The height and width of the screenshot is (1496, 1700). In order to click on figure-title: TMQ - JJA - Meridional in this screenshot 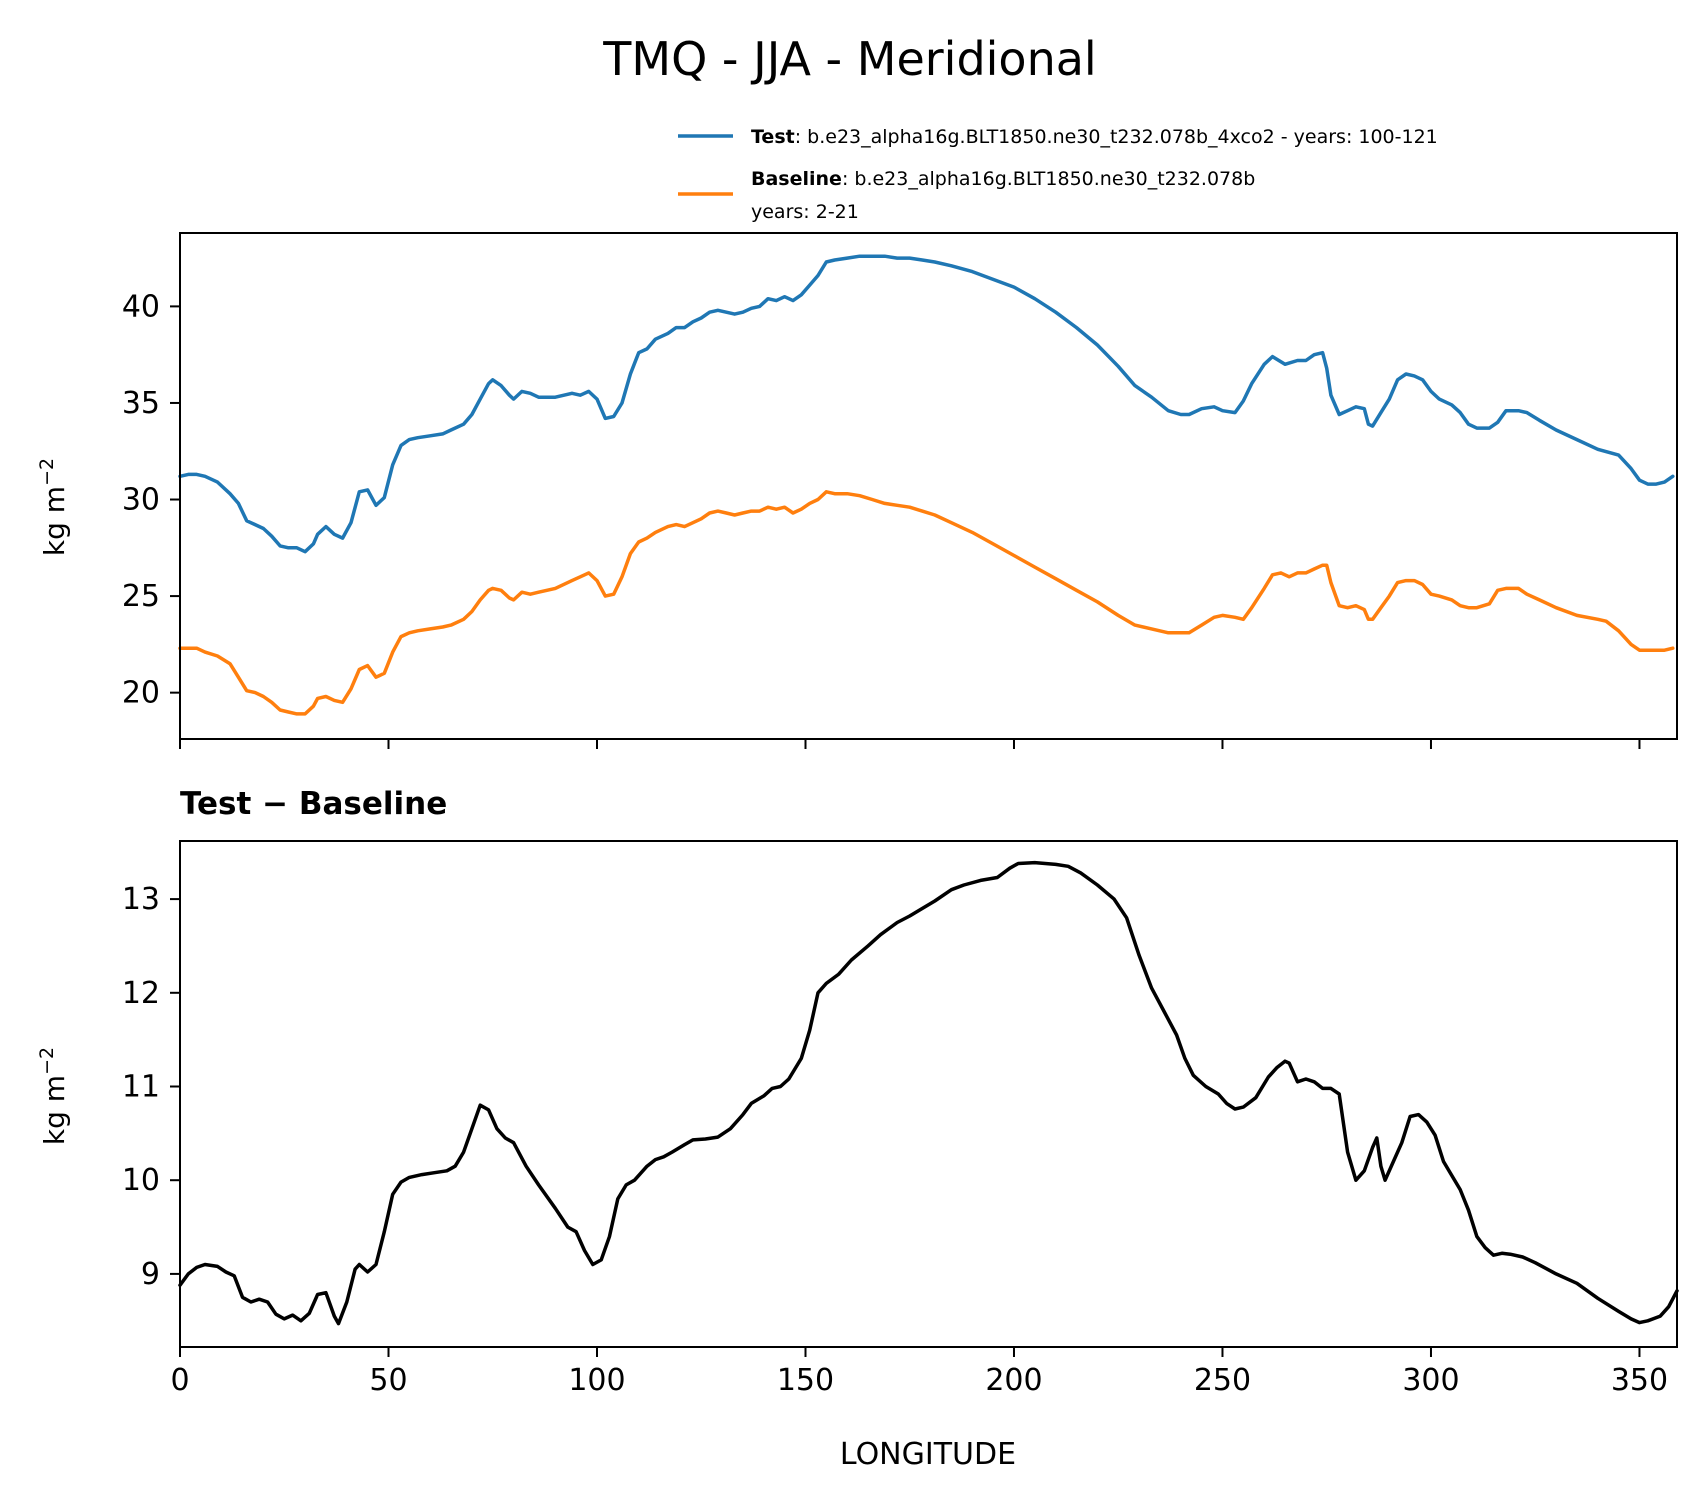, I will do `click(849, 59)`.